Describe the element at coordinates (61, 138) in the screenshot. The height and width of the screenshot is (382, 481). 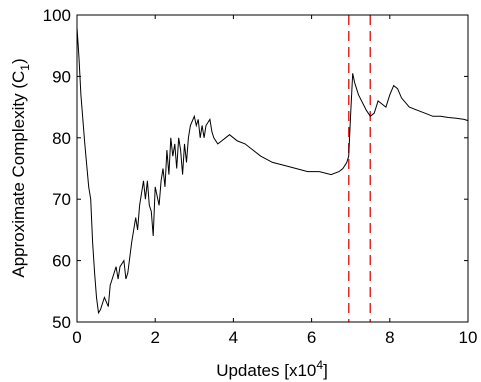
I see `y-tick-label: 80` at that location.